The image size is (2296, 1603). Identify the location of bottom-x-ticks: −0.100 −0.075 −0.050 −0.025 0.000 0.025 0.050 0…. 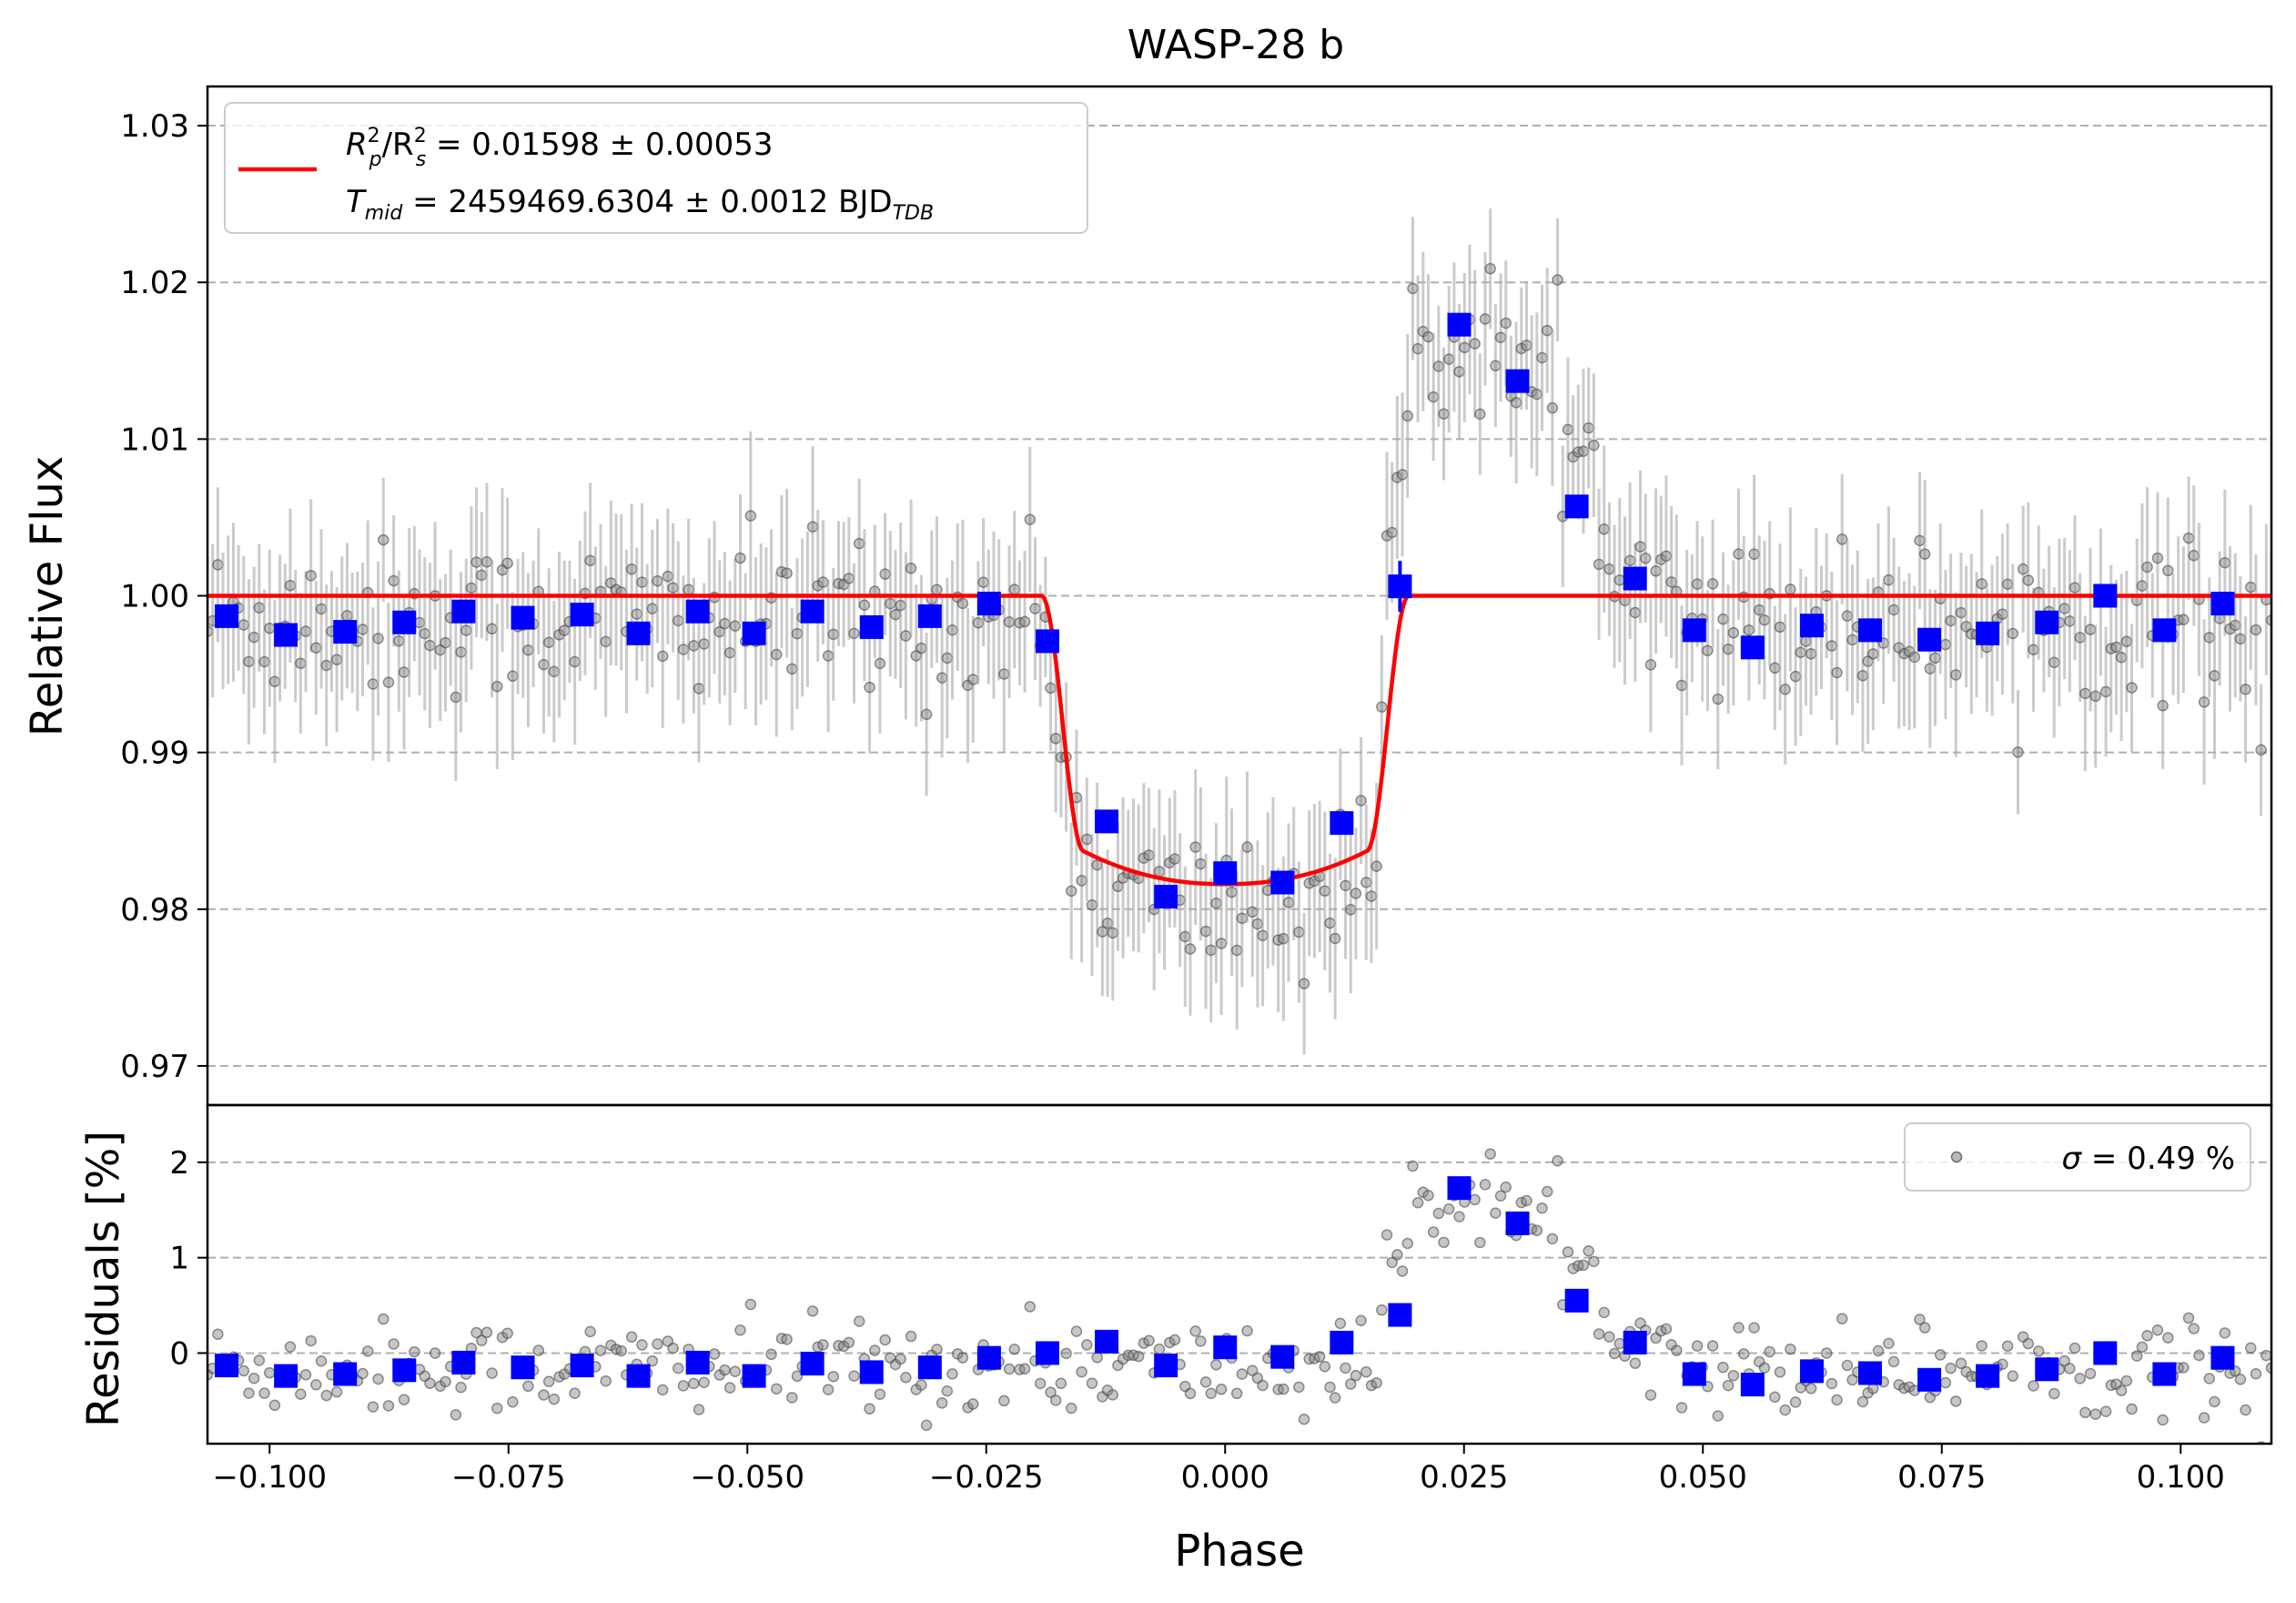
(1218, 1470).